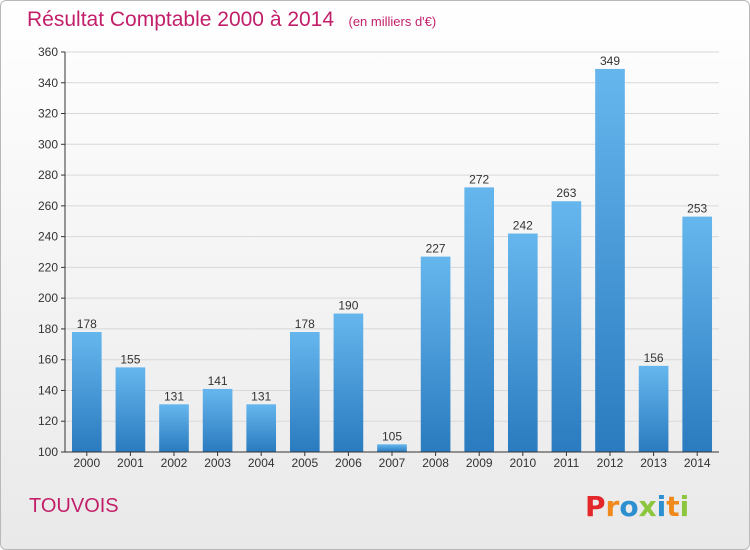  Describe the element at coordinates (48, 52) in the screenshot. I see `y-tick-label: 360` at that location.